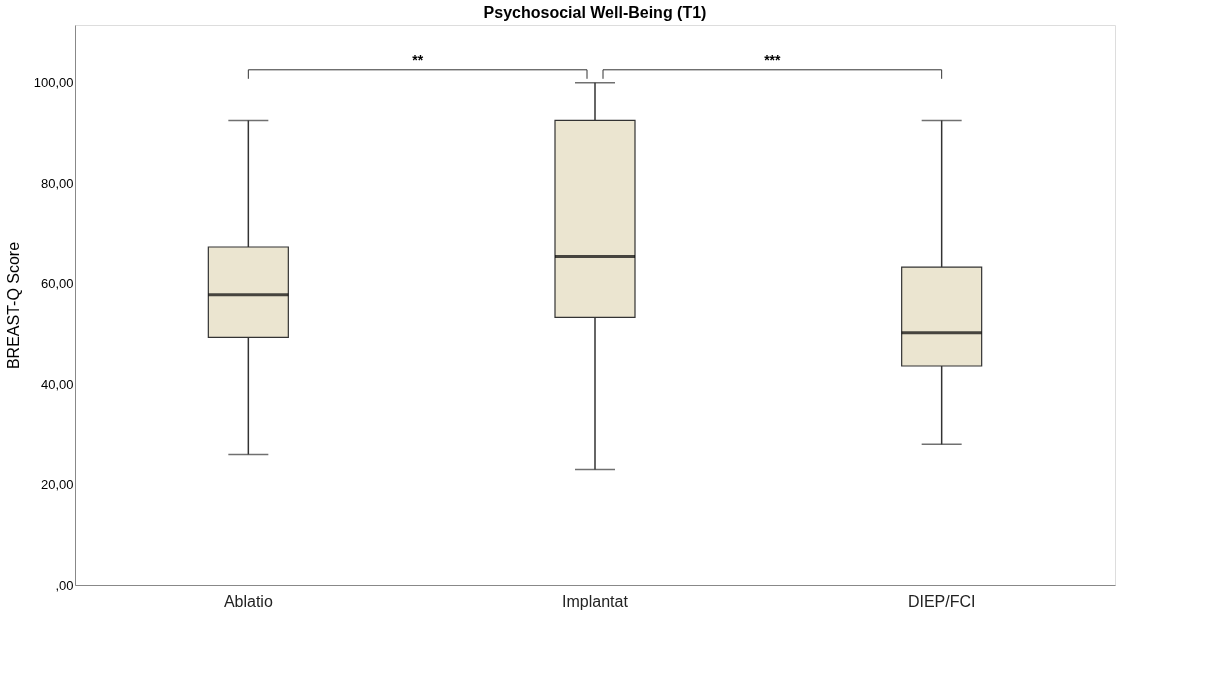  What do you see at coordinates (57, 183) in the screenshot?
I see `y-tick-label: 80,00` at bounding box center [57, 183].